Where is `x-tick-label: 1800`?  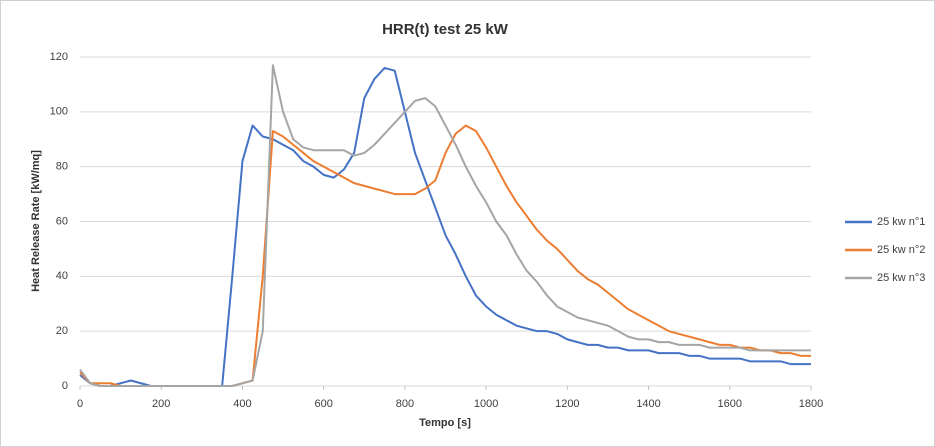 x-tick-label: 1800 is located at coordinates (811, 404).